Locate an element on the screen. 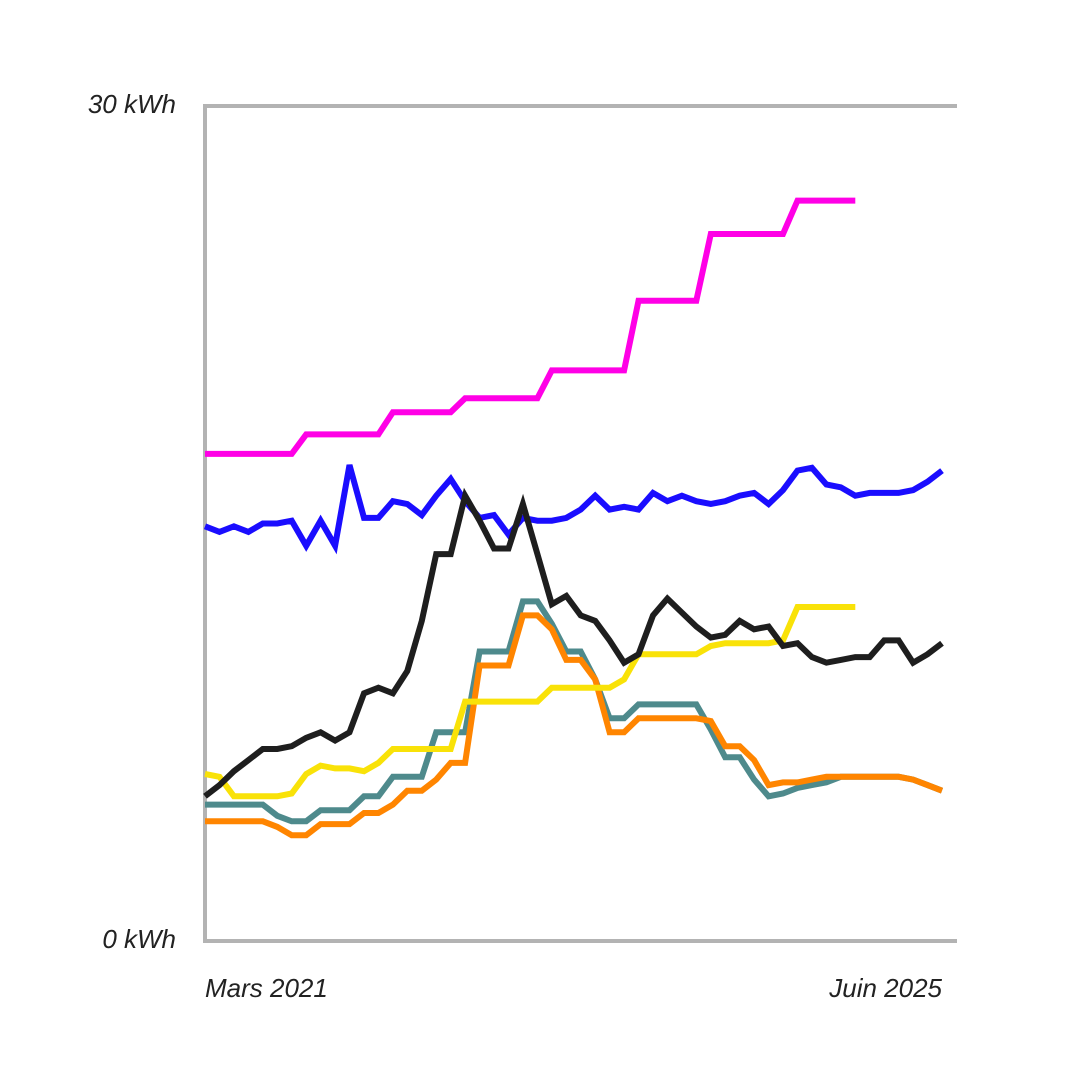 The height and width of the screenshot is (1080, 1080). y-tick-label: 0 kWh is located at coordinates (139, 939).